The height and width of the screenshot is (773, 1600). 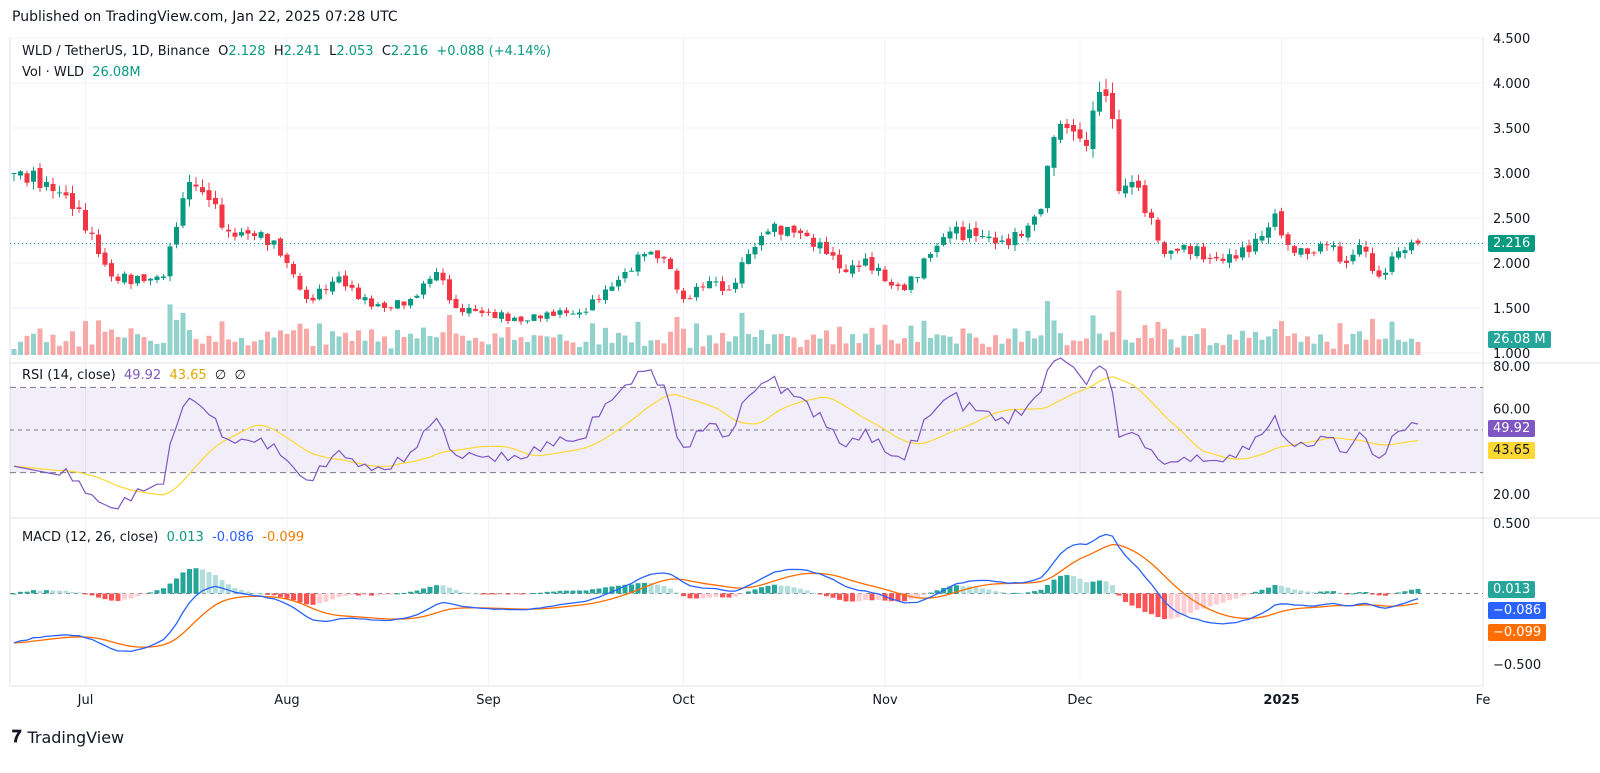 What do you see at coordinates (1519, 339) in the screenshot?
I see `volume-tag: 26.08 M` at bounding box center [1519, 339].